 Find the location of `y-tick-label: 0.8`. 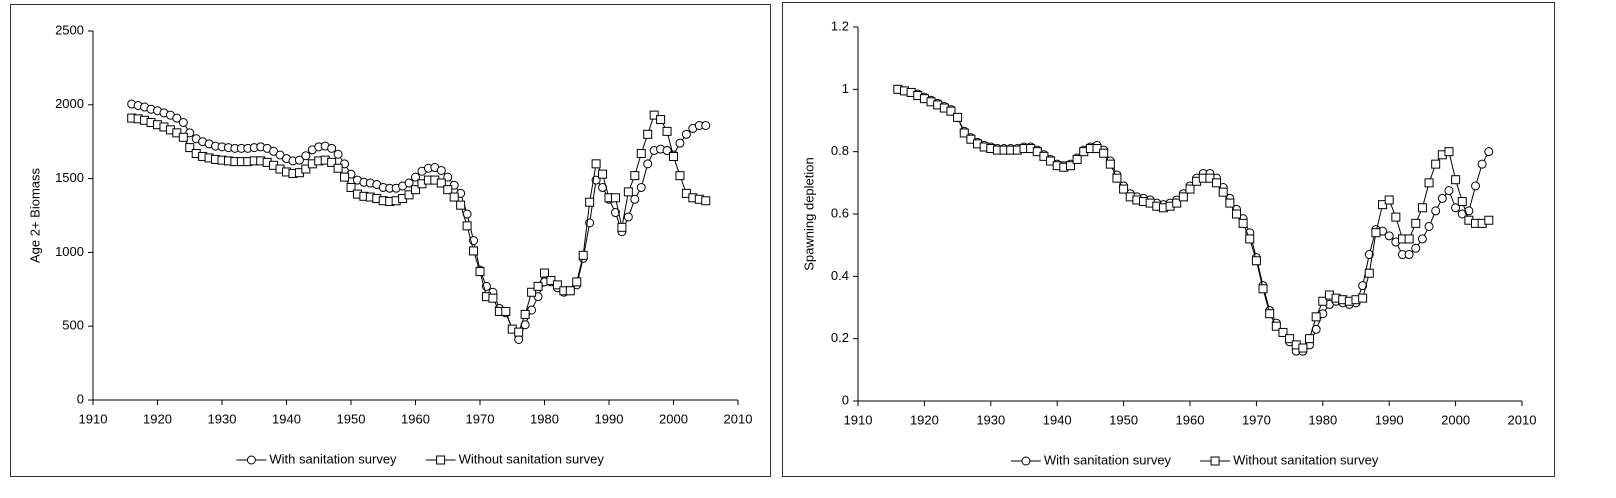

y-tick-label: 0.8 is located at coordinates (840, 150).